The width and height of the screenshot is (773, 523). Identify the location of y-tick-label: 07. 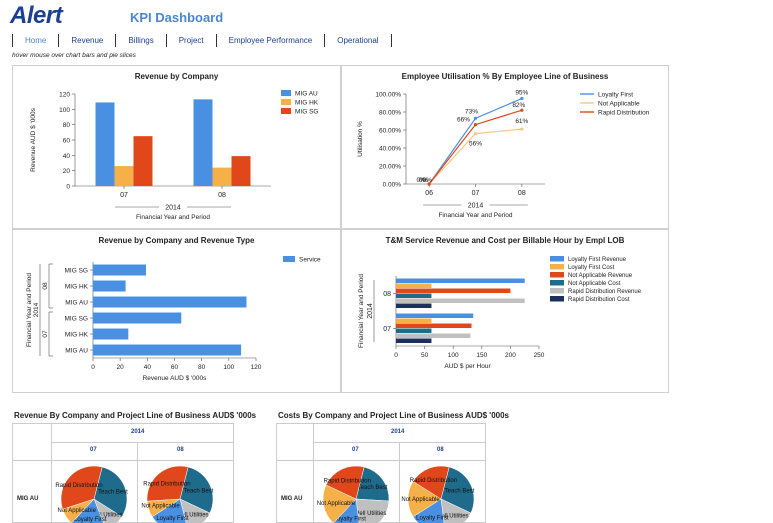
(387, 329).